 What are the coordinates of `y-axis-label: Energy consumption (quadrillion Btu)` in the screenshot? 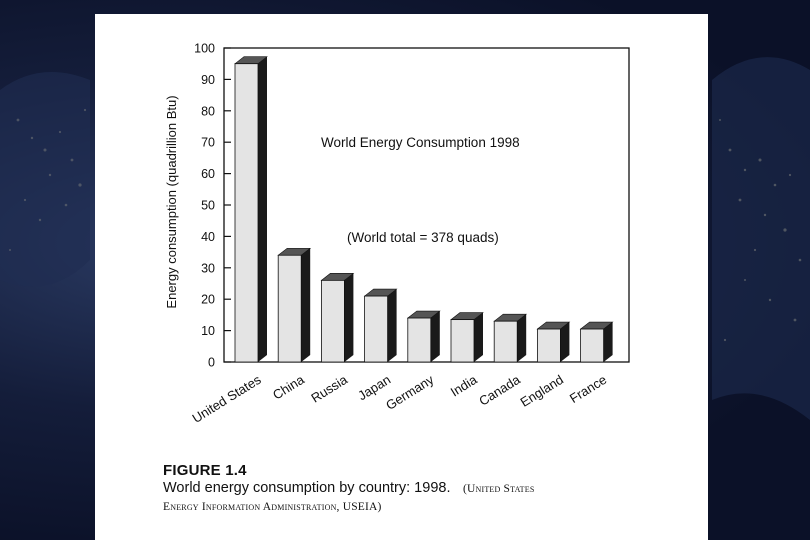 It's located at (171, 201).